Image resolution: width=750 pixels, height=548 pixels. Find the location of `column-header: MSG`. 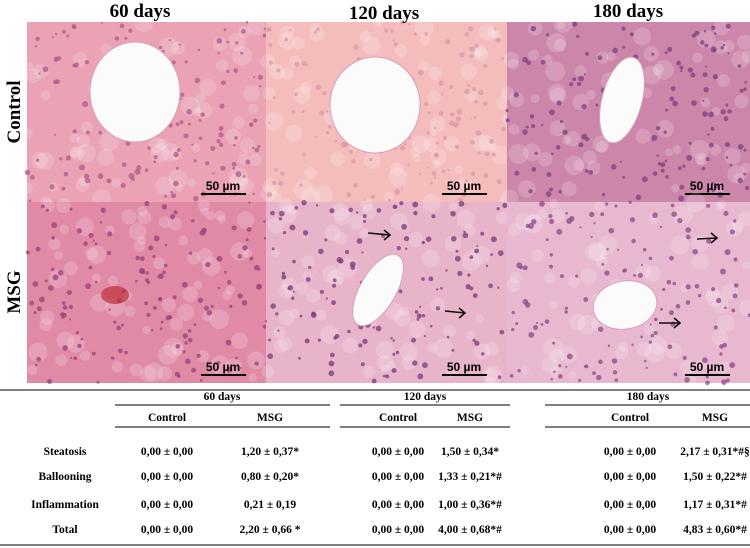

column-header: MSG is located at coordinates (270, 418).